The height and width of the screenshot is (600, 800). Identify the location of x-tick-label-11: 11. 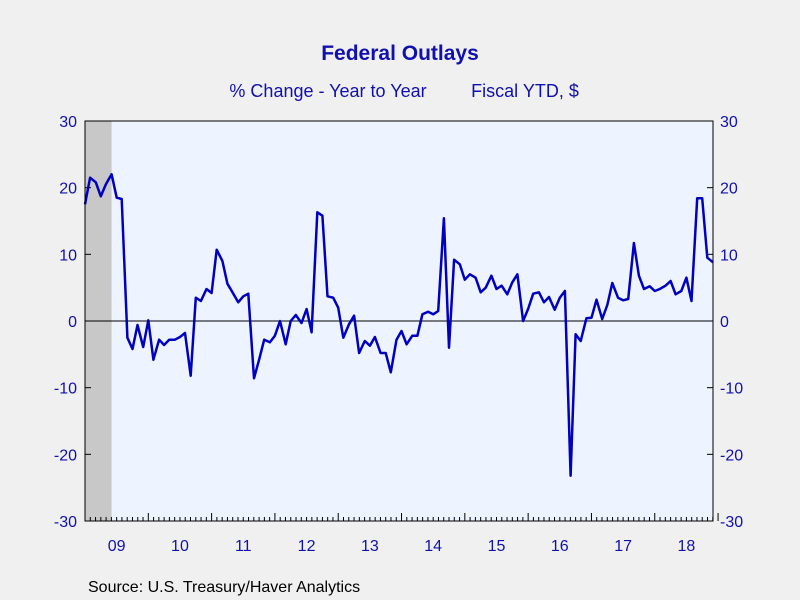
(243, 546).